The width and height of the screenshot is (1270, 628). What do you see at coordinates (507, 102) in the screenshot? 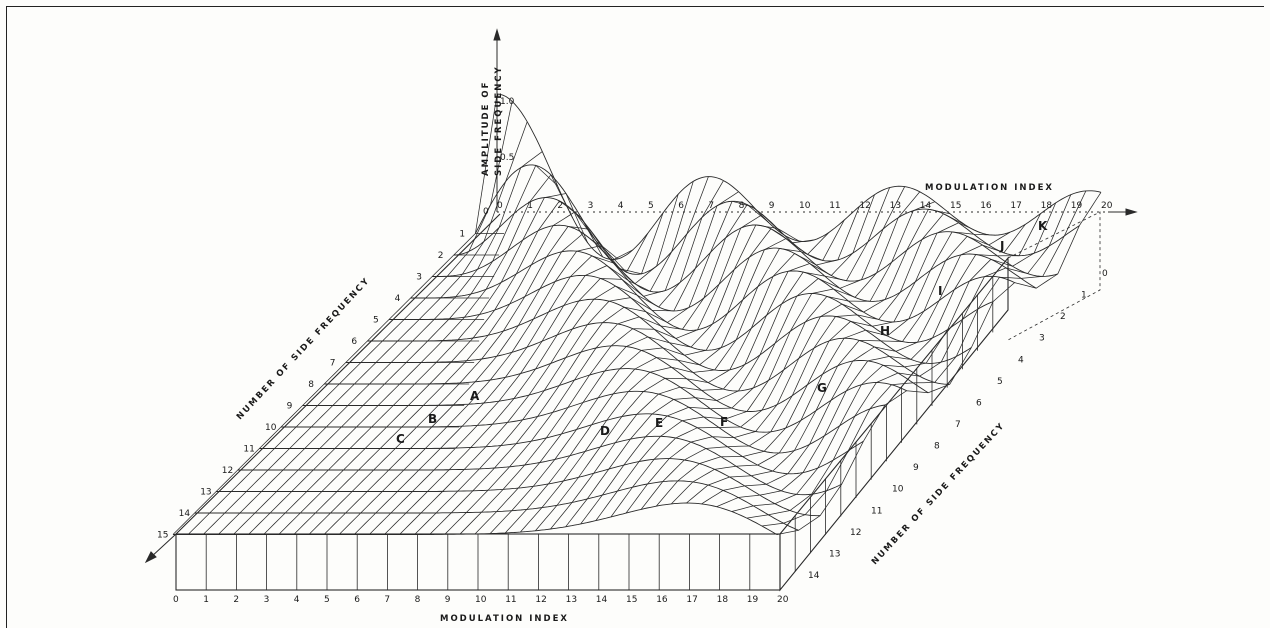
I see `amplitude-tick: 1.0` at bounding box center [507, 102].